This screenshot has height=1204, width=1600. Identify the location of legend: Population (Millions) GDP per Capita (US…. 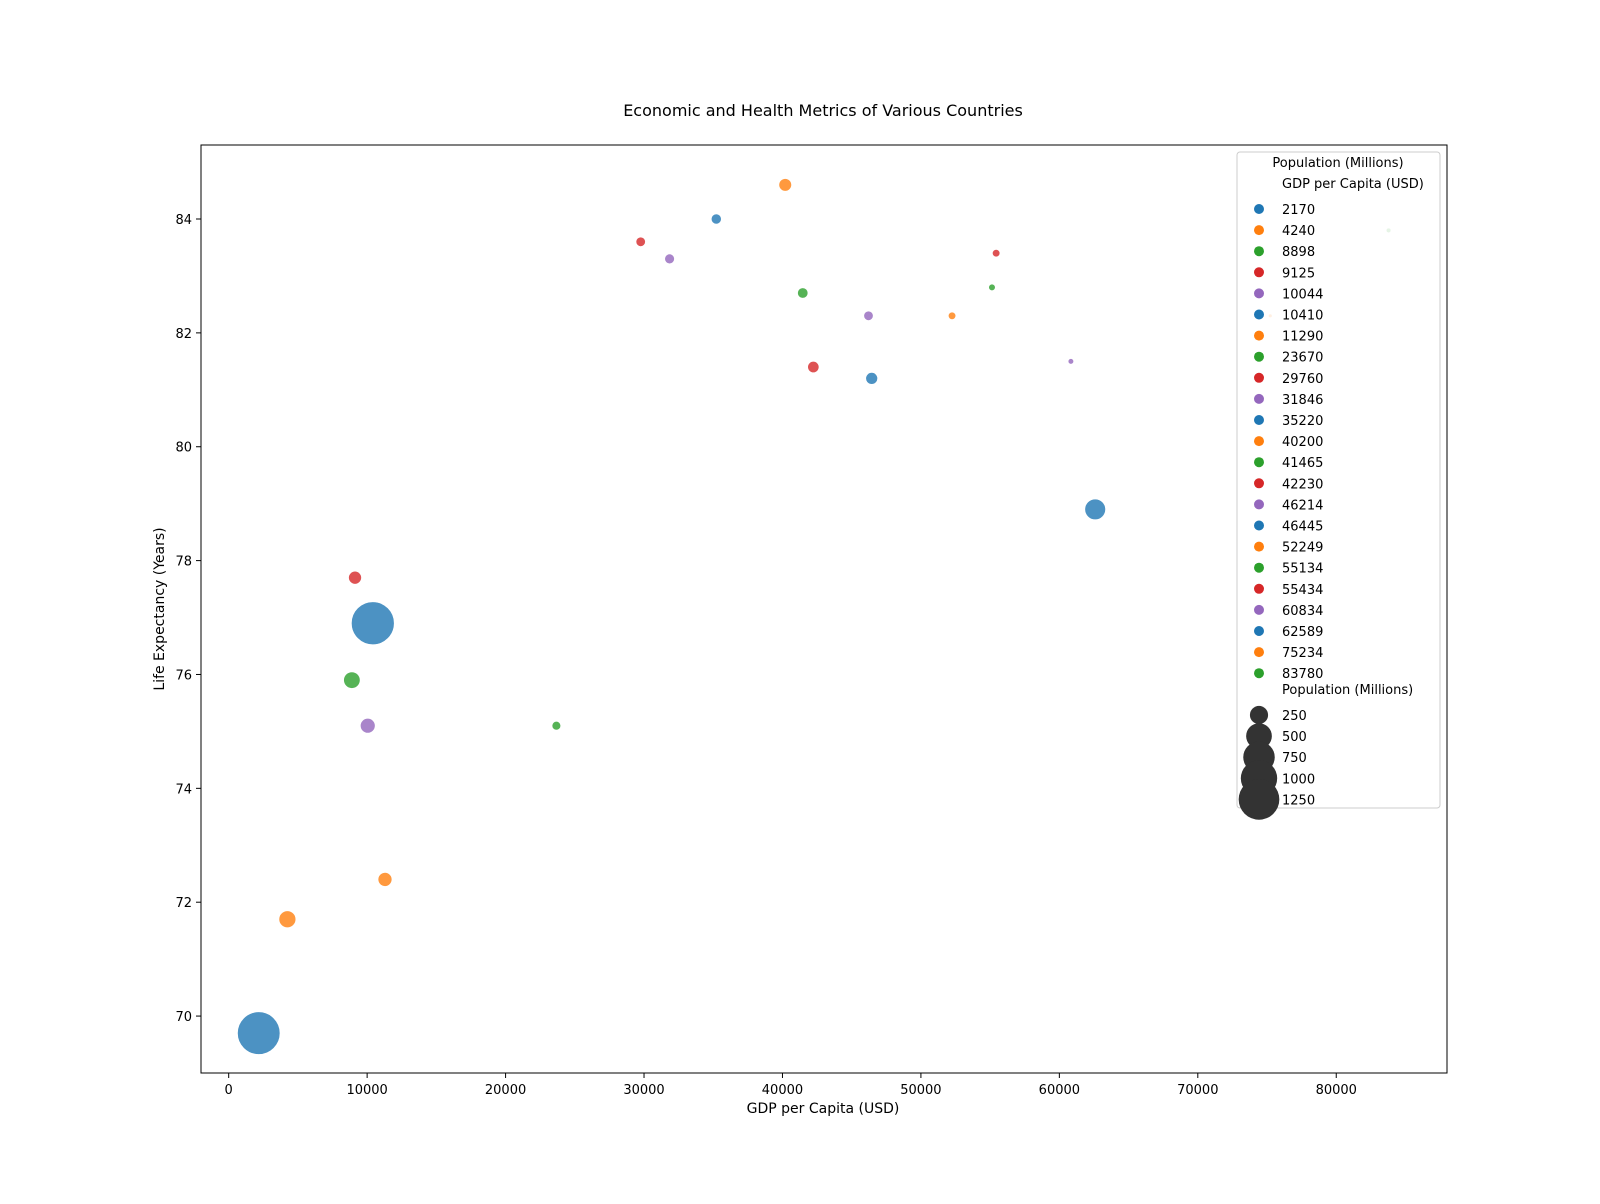
(1338, 485).